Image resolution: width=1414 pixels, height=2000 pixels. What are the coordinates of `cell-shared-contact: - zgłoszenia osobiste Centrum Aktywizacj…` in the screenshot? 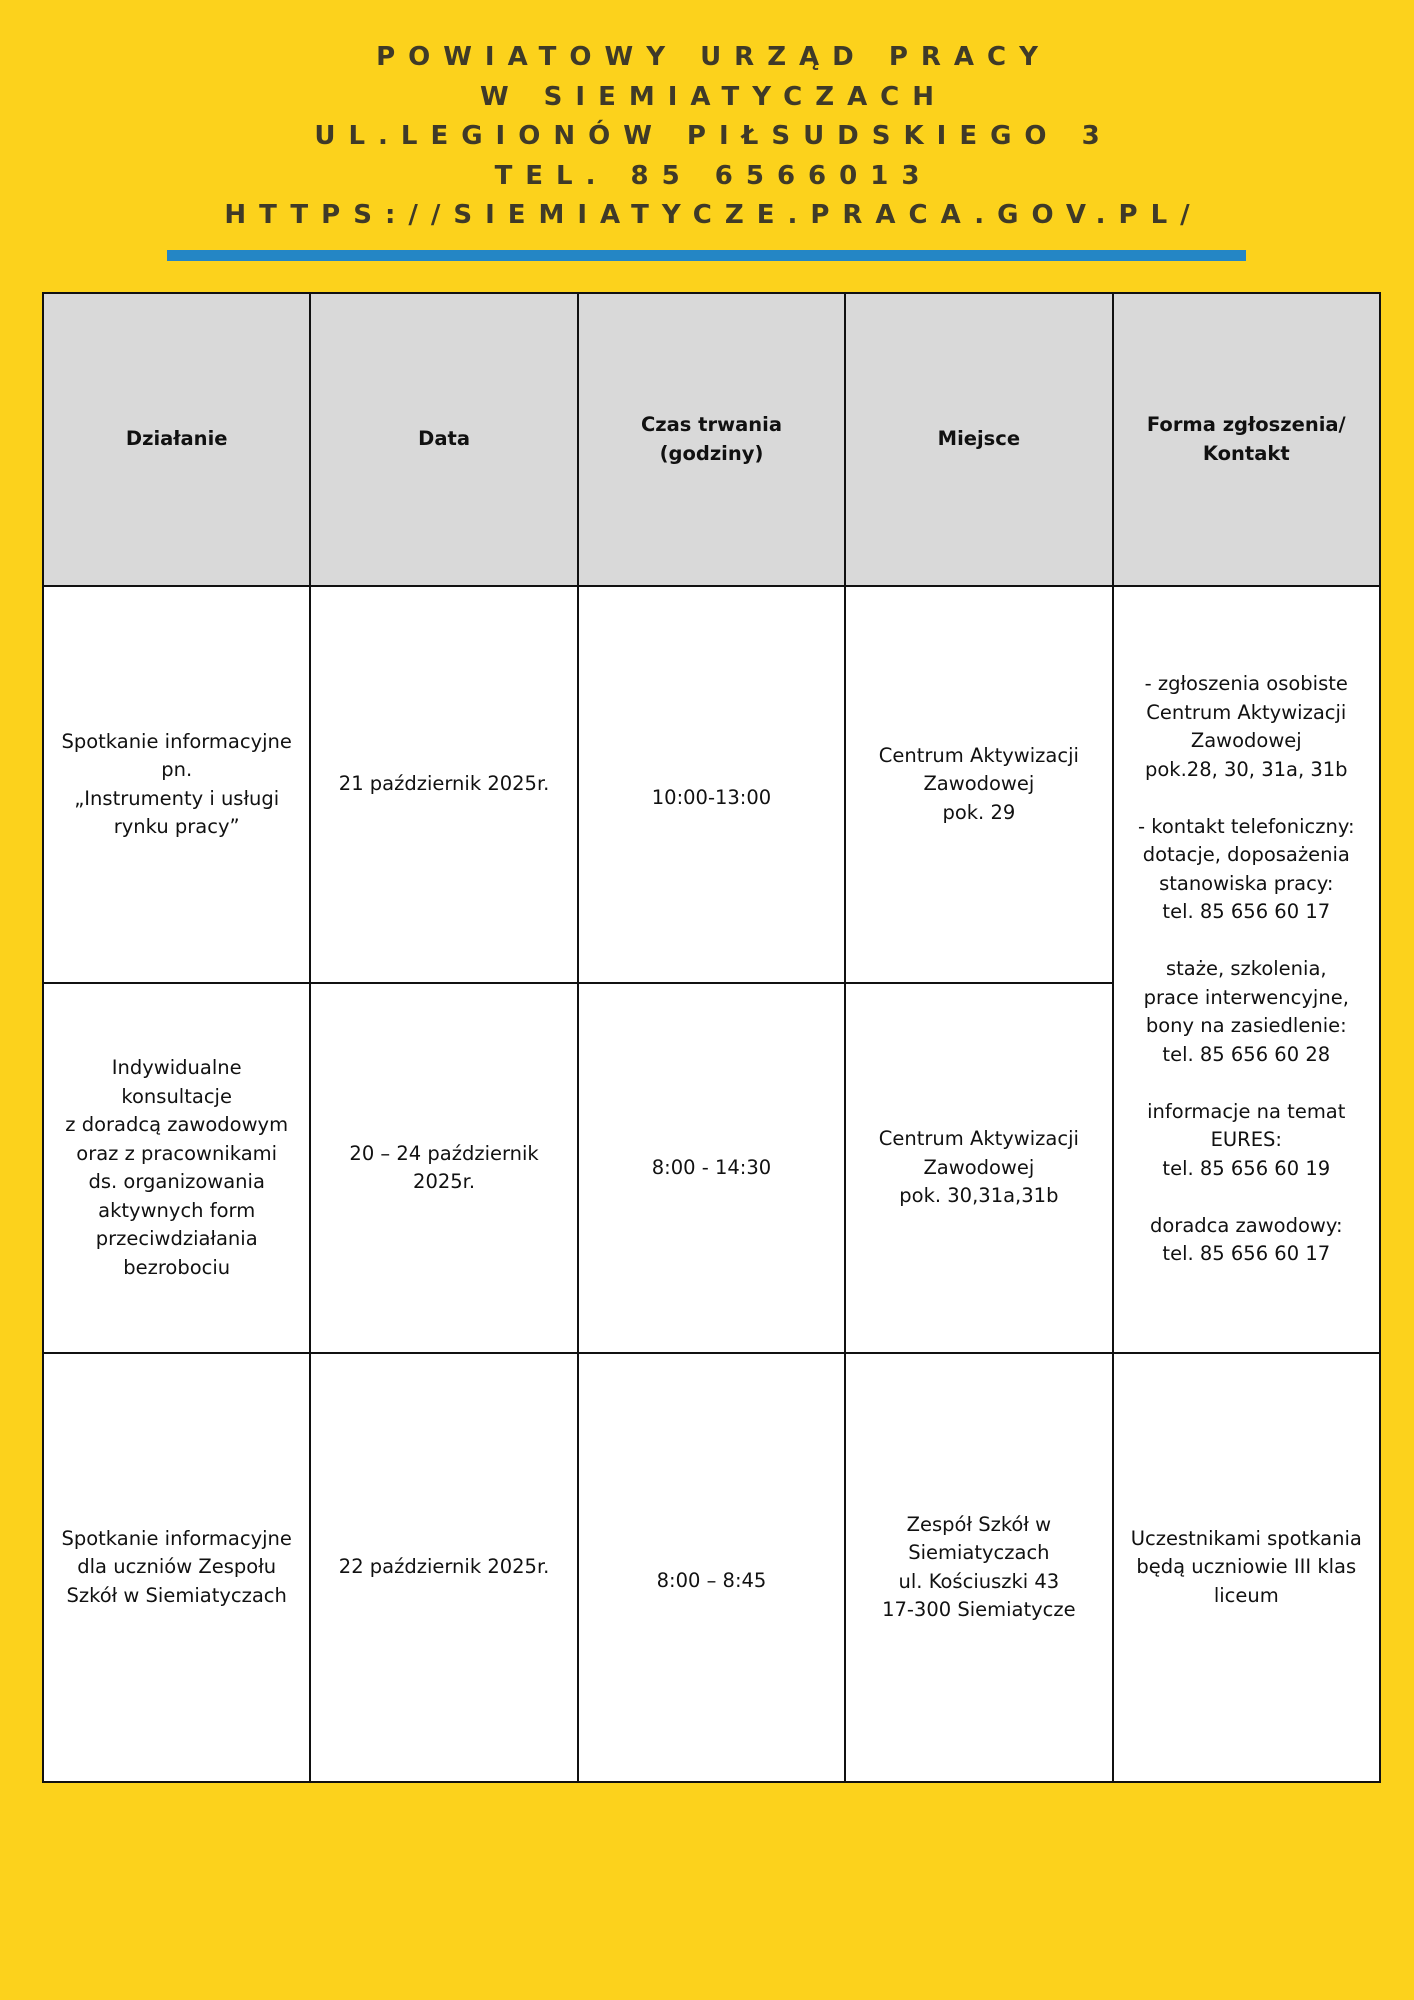 It's located at (1246, 969).